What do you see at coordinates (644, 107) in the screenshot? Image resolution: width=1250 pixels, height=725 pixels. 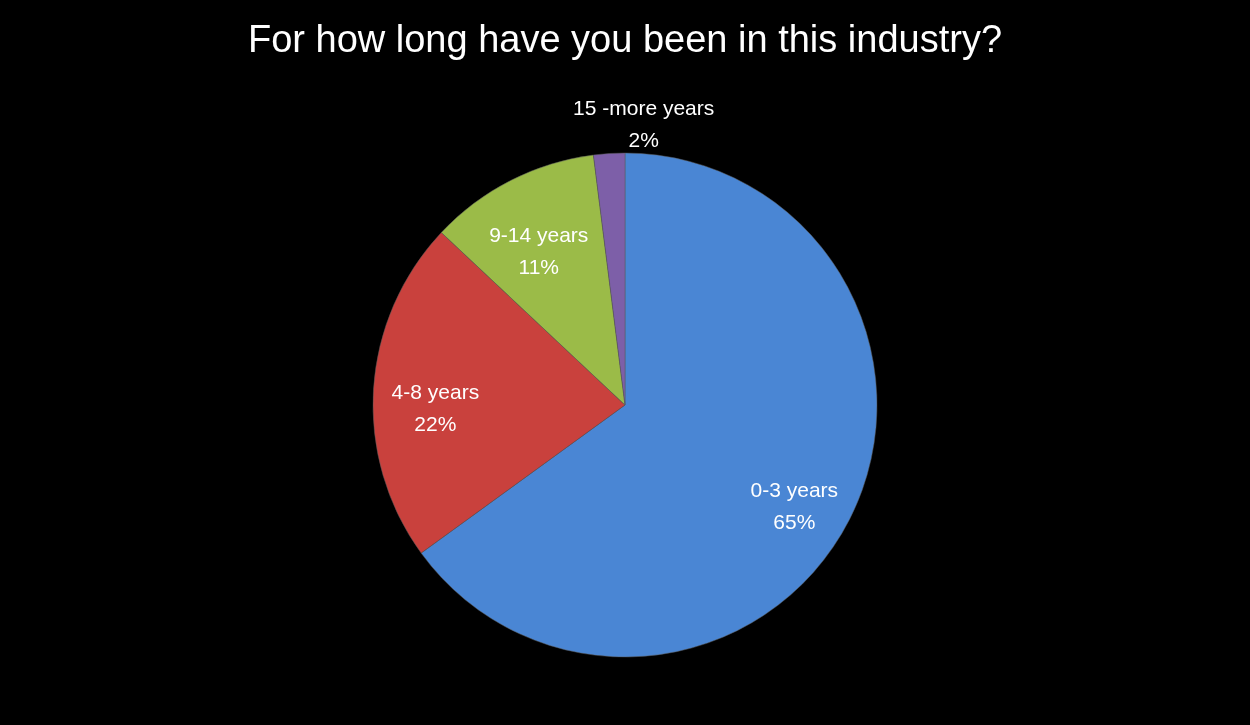 I see `slice-label: 15 -more years` at bounding box center [644, 107].